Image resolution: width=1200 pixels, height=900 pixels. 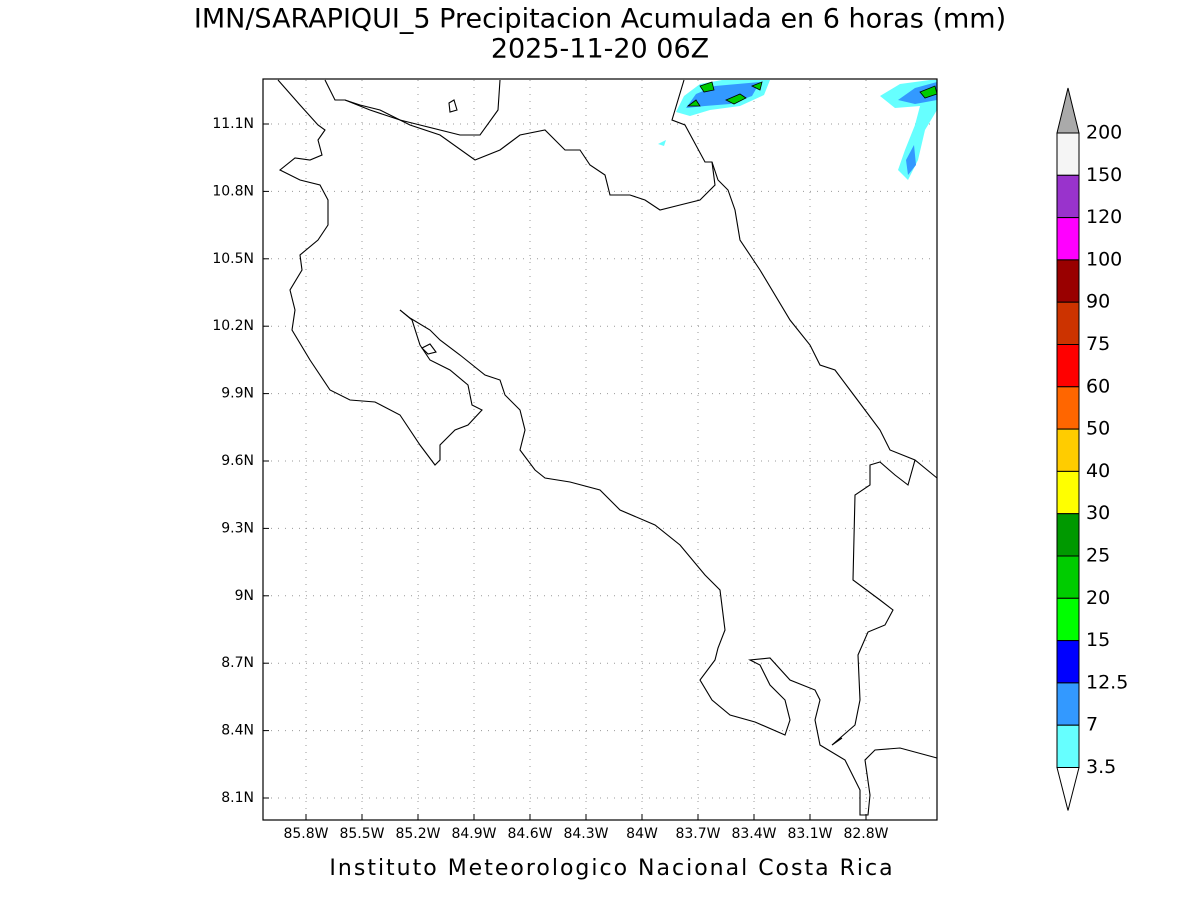 What do you see at coordinates (305, 834) in the screenshot?
I see `x-tick-label: 85.8W` at bounding box center [305, 834].